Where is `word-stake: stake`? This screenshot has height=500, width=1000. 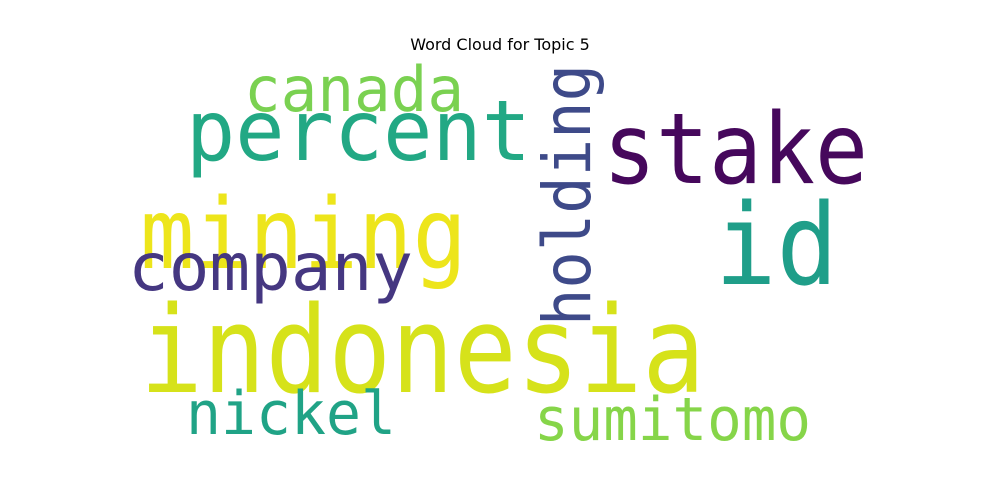 word-stake: stake is located at coordinates (735, 150).